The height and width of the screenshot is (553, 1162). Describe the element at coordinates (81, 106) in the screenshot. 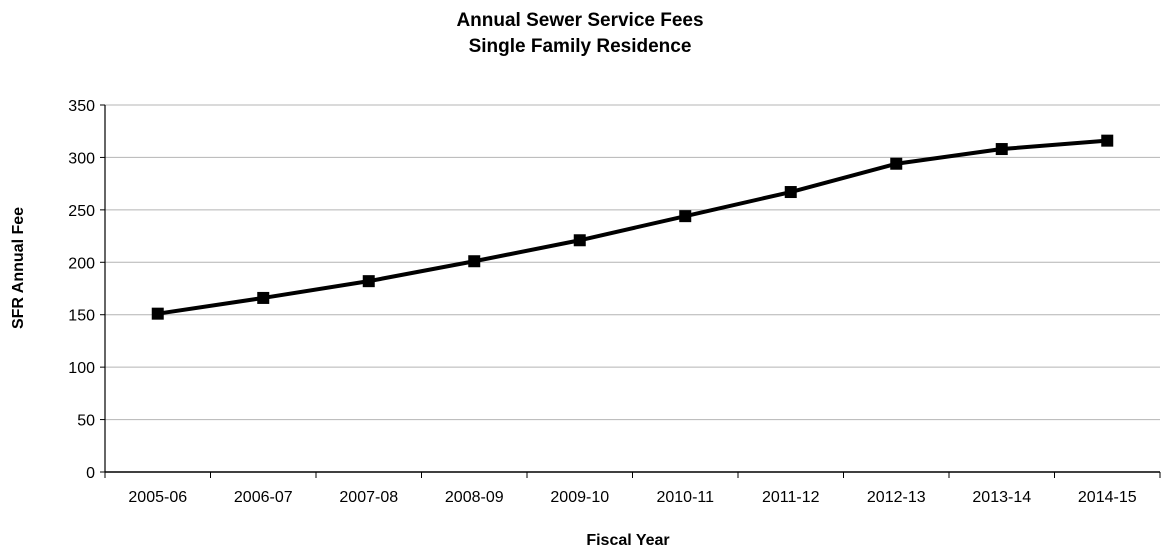

I see `y-tick-label-350: 350` at that location.